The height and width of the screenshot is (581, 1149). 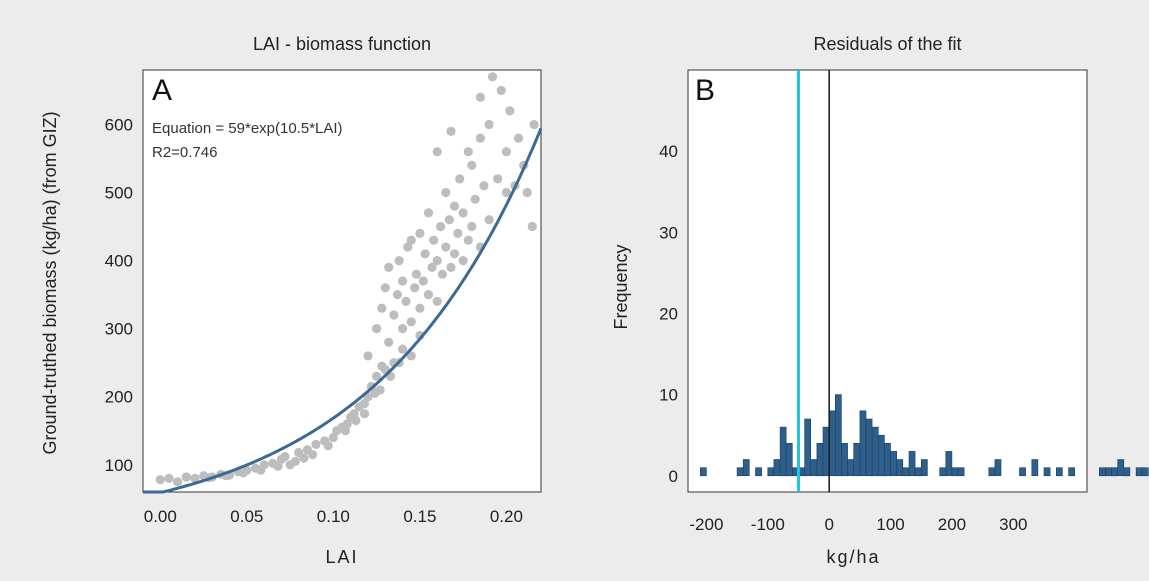 What do you see at coordinates (768, 524) in the screenshot?
I see `x-tick-label: -100` at bounding box center [768, 524].